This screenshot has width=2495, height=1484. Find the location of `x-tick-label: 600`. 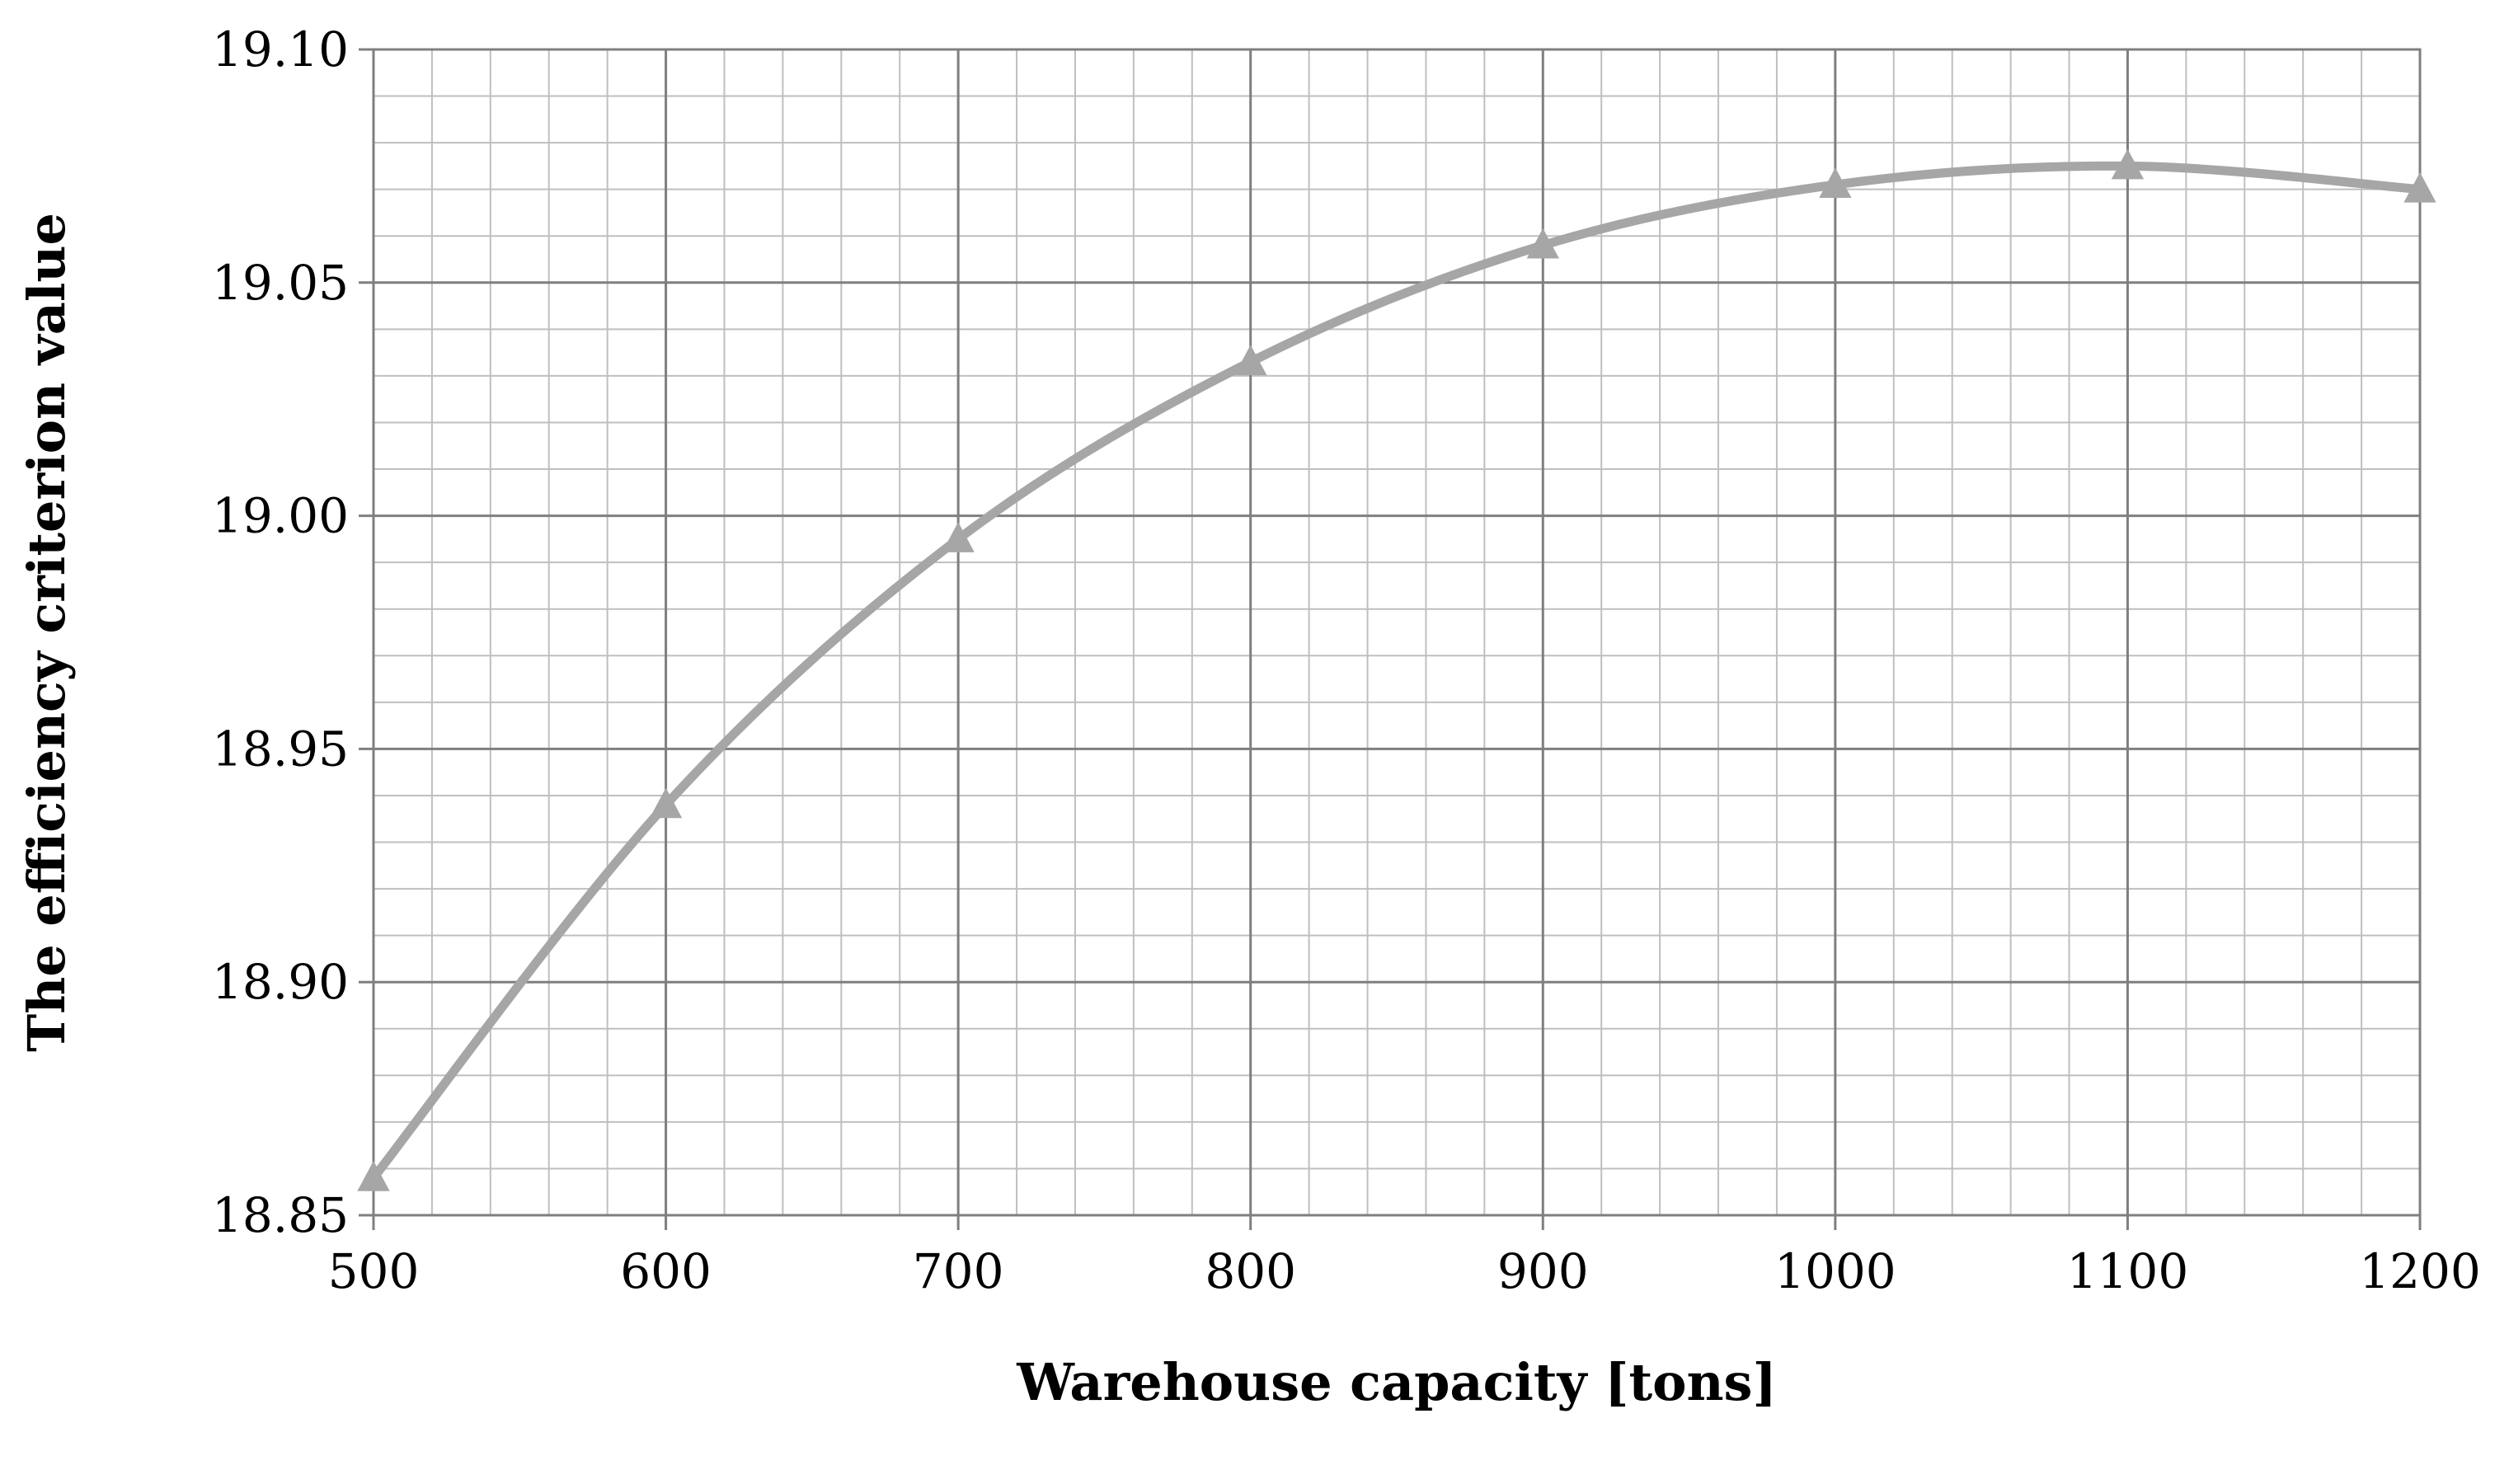

x-tick-label: 600 is located at coordinates (666, 1271).